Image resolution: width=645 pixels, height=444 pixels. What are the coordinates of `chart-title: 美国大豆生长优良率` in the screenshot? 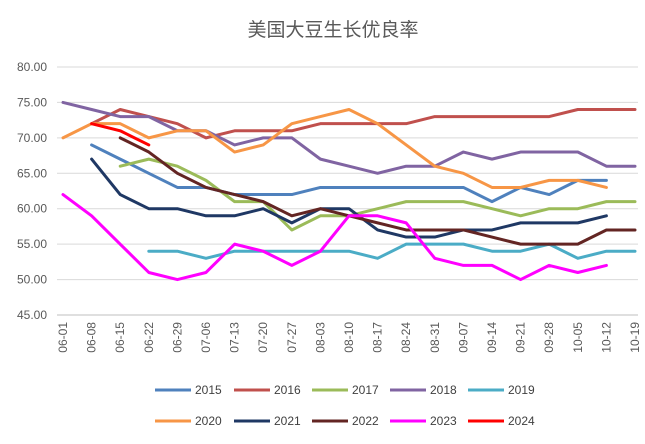 It's located at (332, 30).